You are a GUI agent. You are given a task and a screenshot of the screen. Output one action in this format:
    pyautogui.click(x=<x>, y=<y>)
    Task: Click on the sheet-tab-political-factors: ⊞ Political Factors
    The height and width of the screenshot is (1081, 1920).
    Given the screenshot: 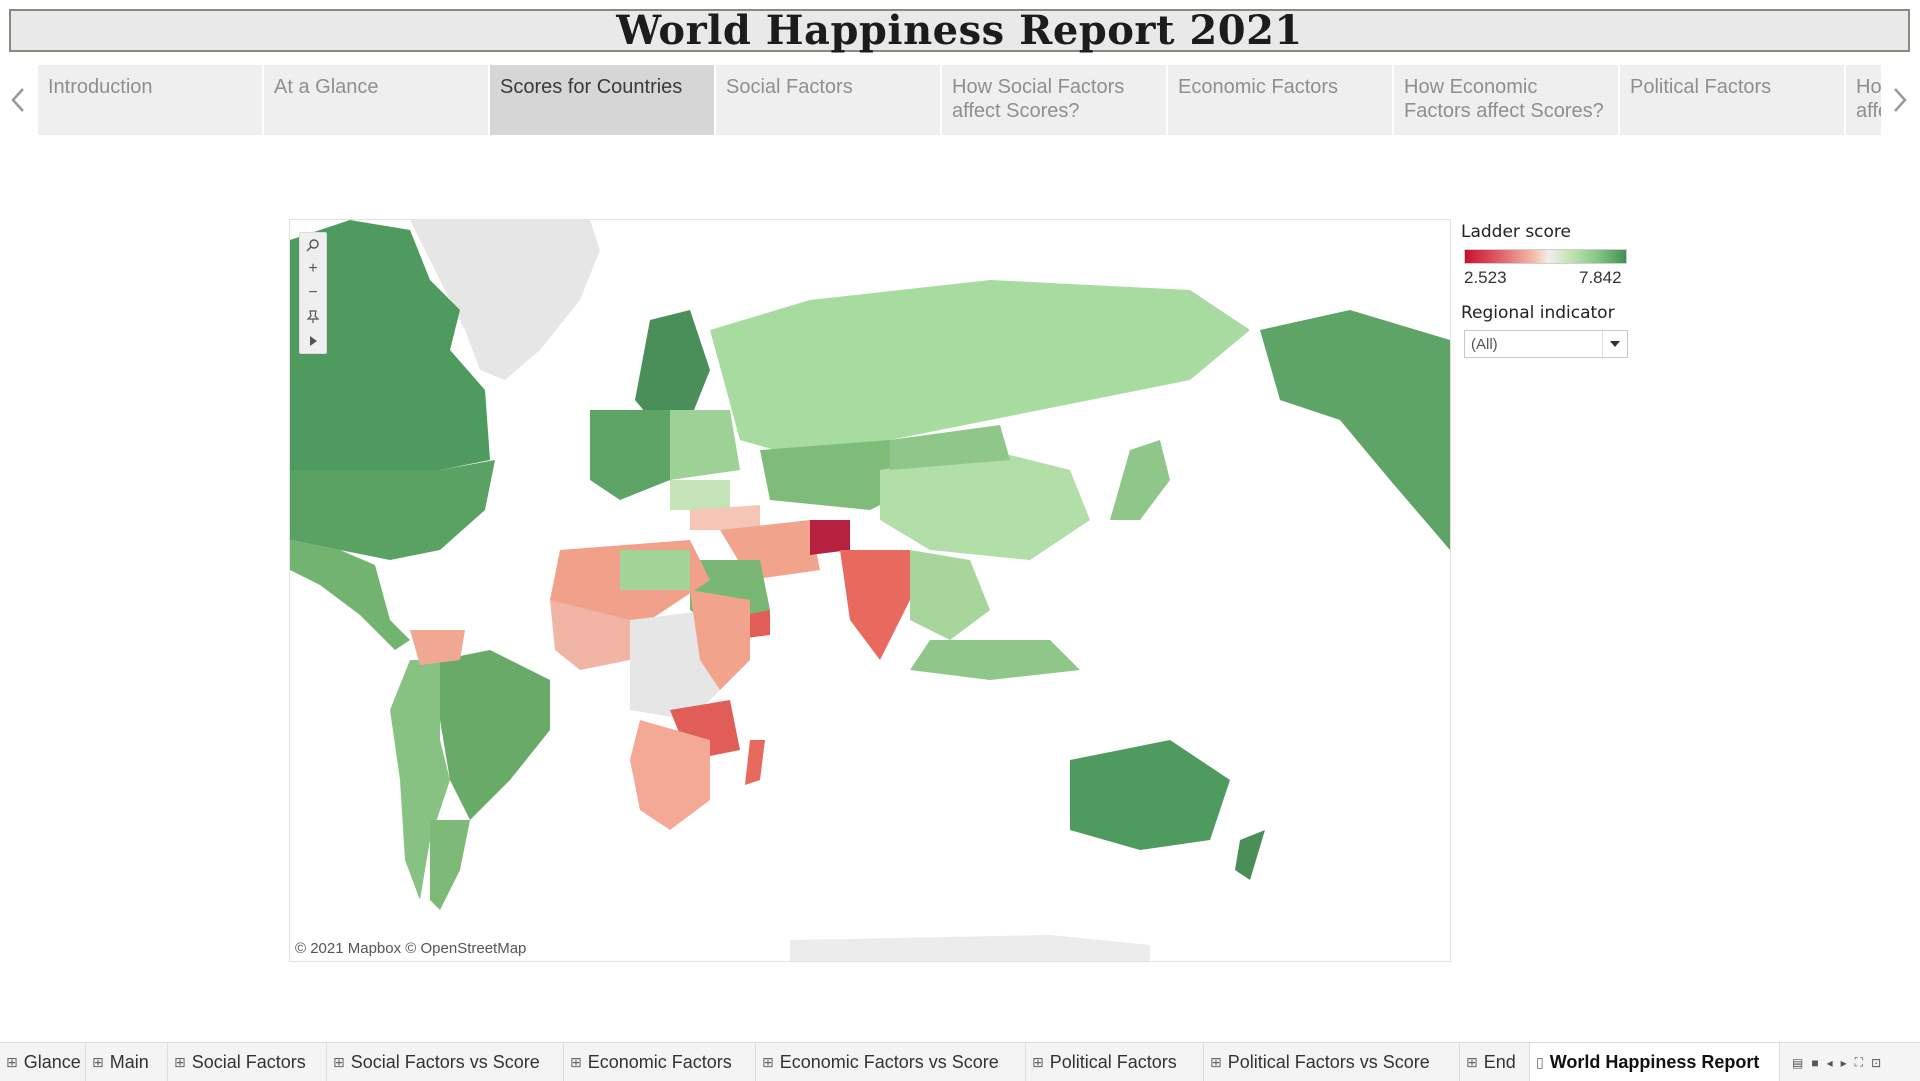 What is the action you would take?
    pyautogui.click(x=1115, y=1062)
    